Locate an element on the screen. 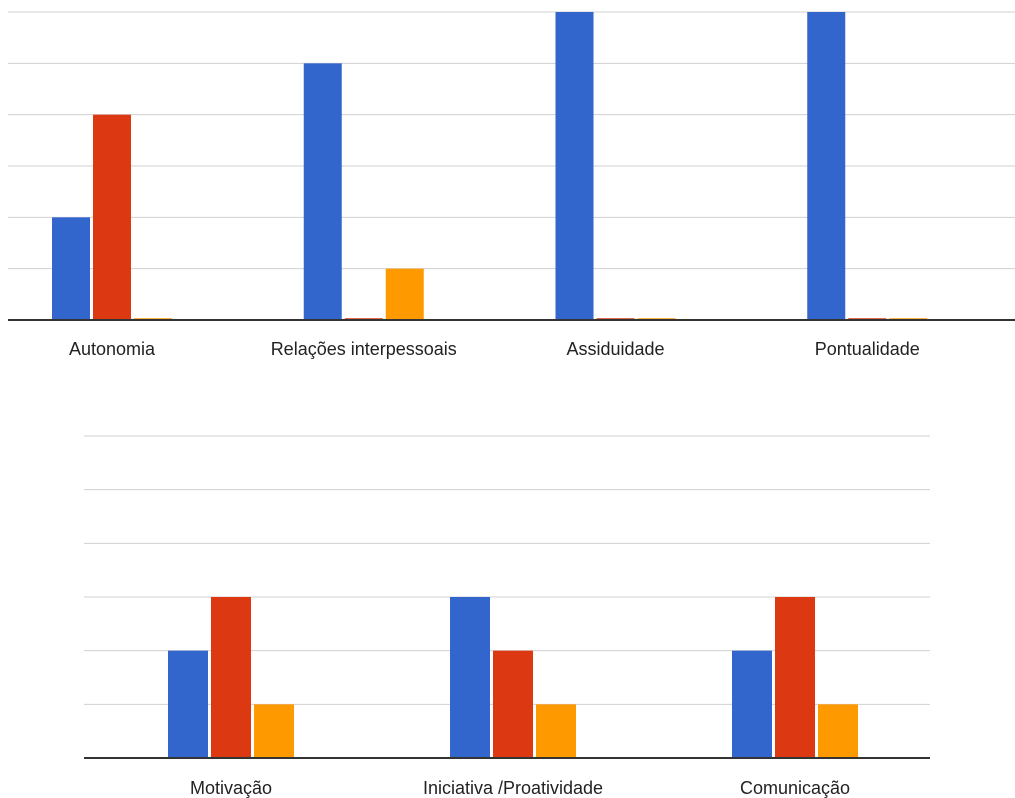 This screenshot has height=798, width=1015. bars is located at coordinates (513, 677).